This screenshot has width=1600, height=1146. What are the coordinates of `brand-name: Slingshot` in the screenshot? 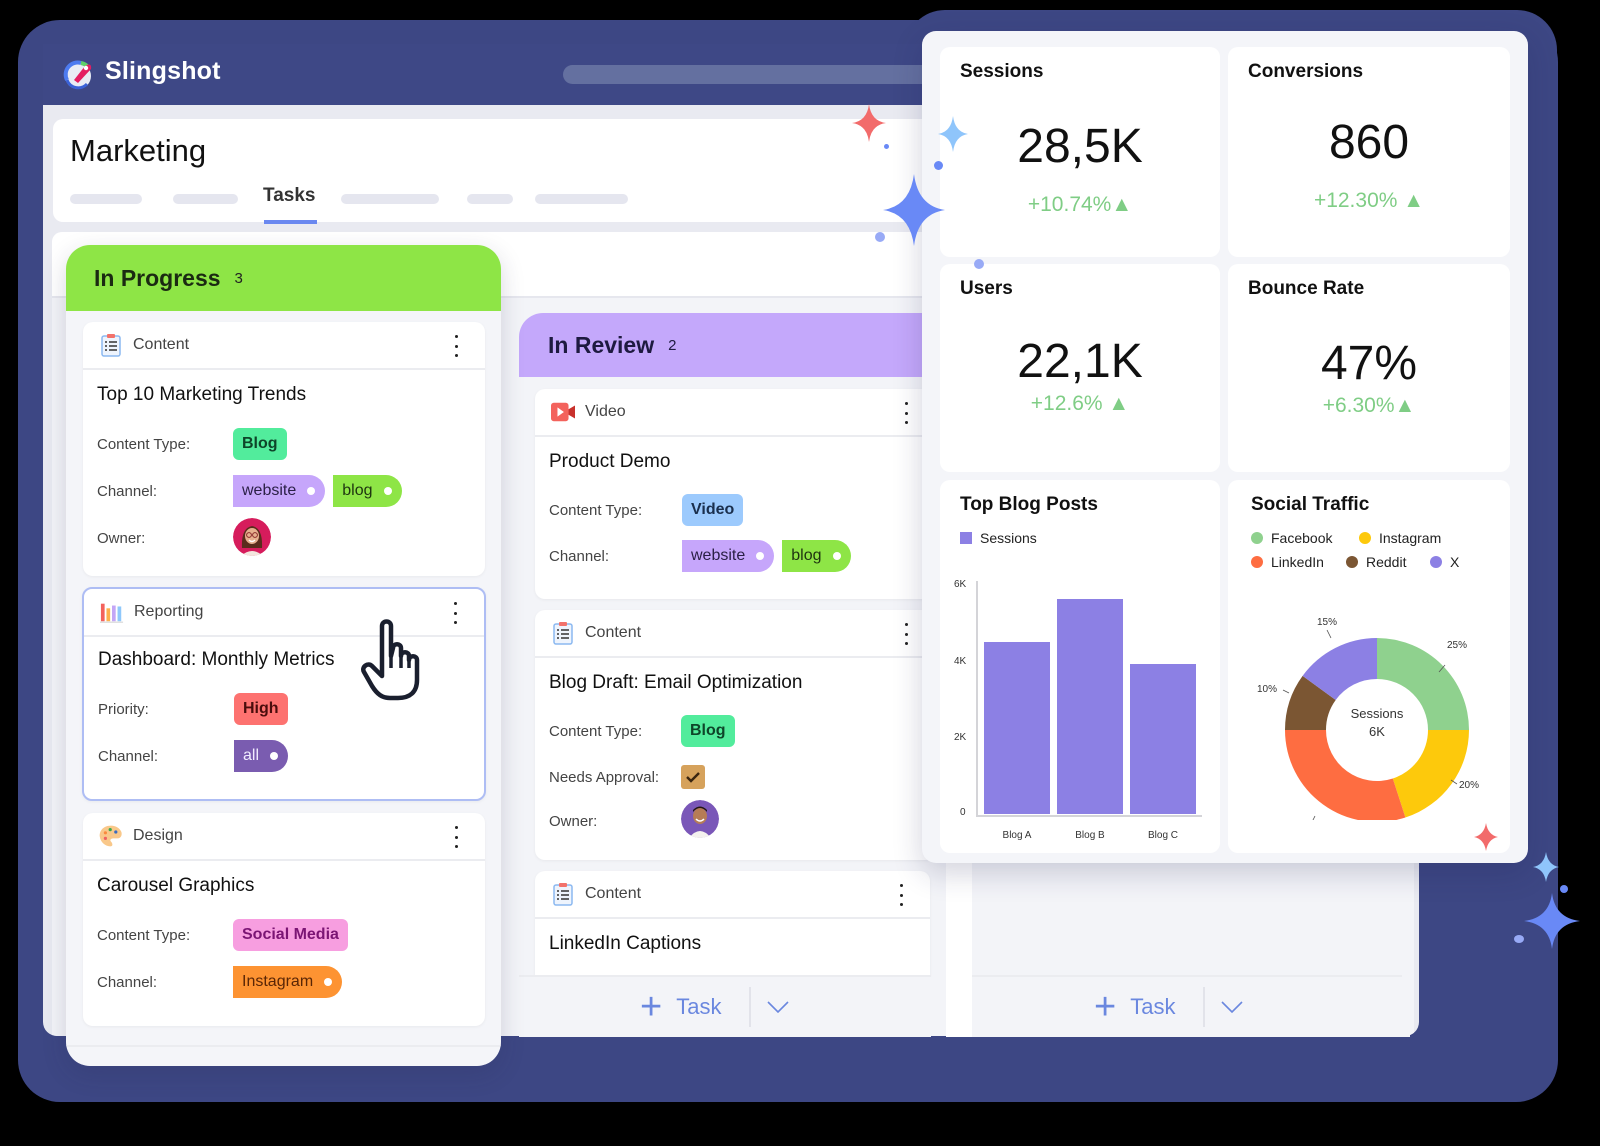 It's located at (163, 71).